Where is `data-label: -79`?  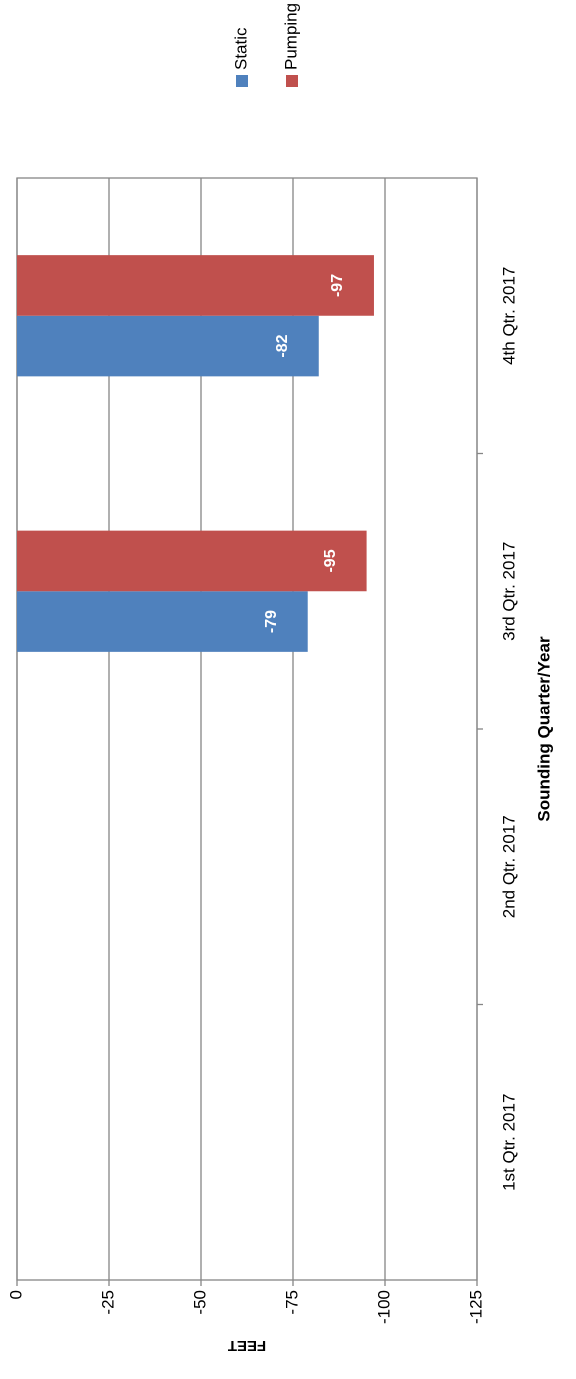
data-label: -79 is located at coordinates (271, 621).